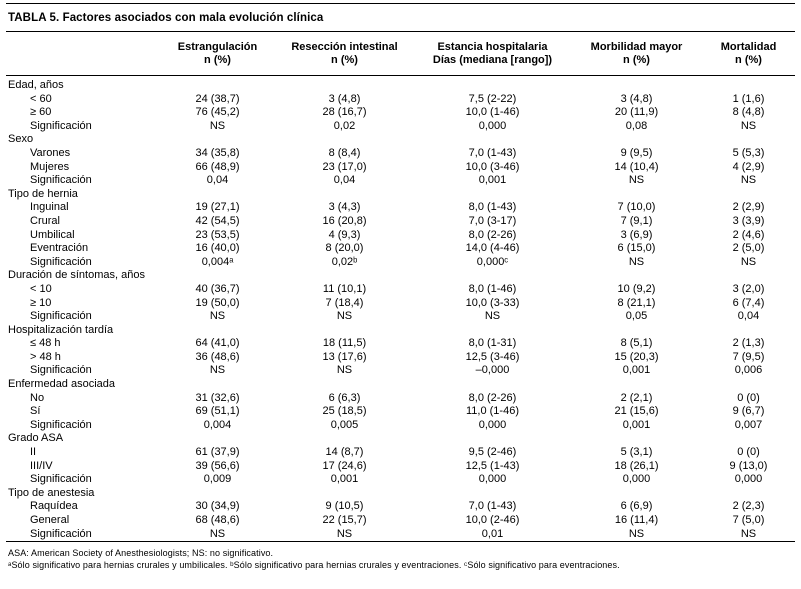  What do you see at coordinates (400, 385) in the screenshot?
I see `group-row: Enfermedad asociada` at bounding box center [400, 385].